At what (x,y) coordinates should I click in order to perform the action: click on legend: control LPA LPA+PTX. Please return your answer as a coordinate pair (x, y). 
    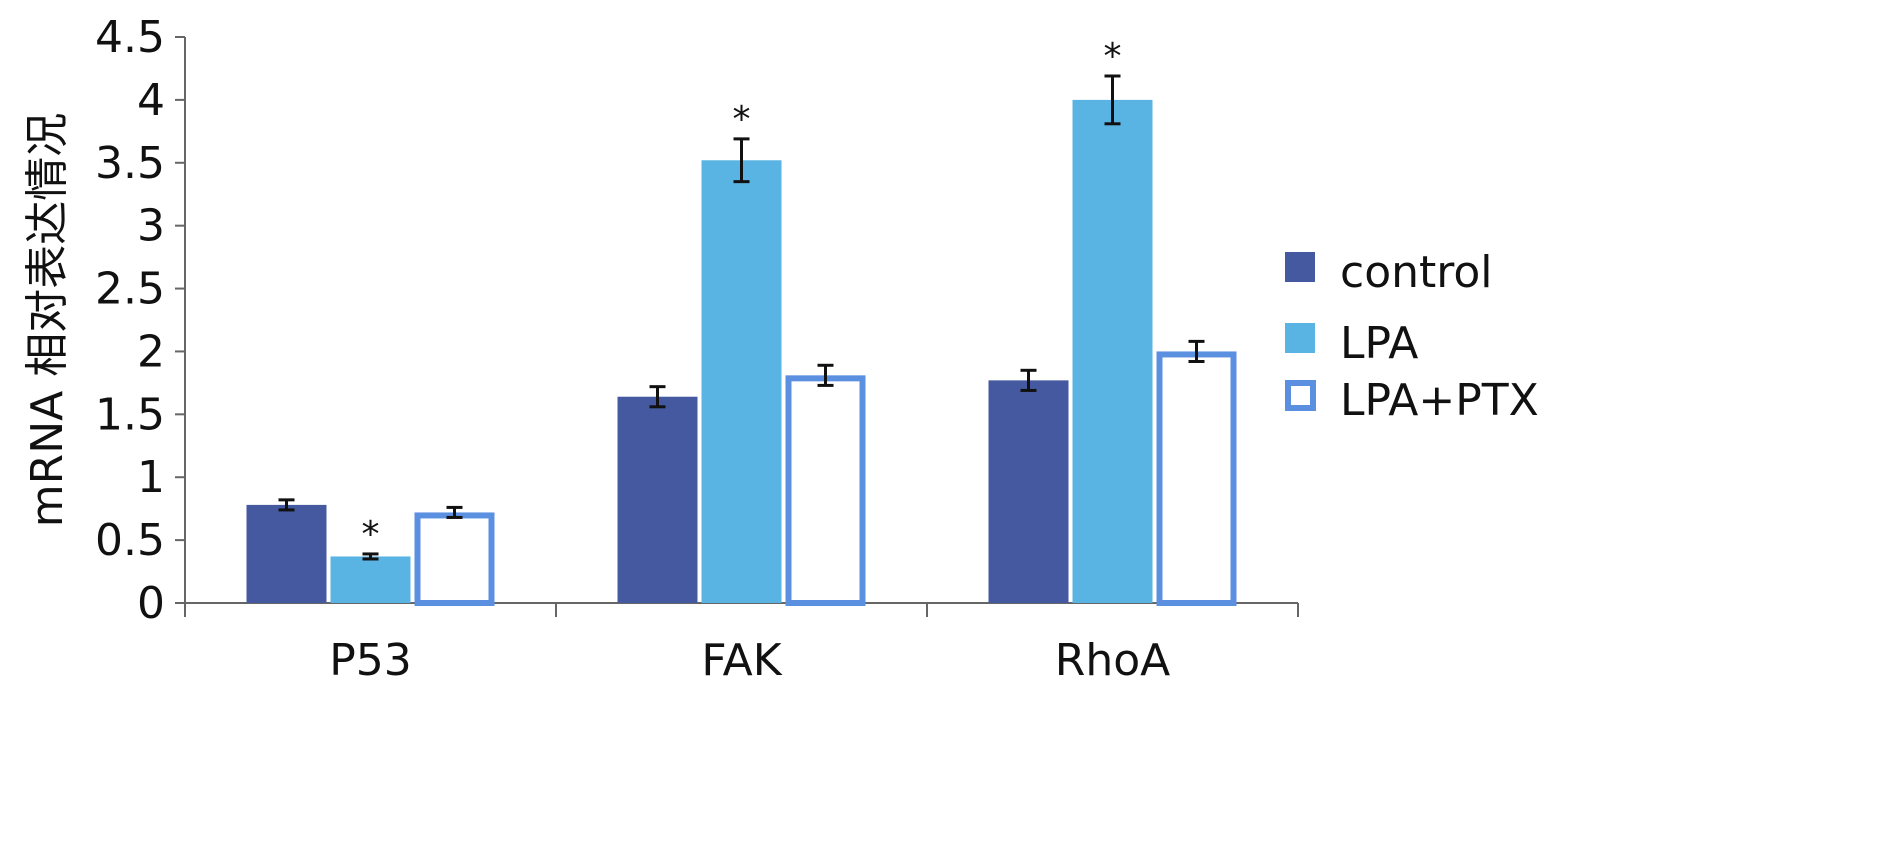
    Looking at the image, I should click on (1412, 336).